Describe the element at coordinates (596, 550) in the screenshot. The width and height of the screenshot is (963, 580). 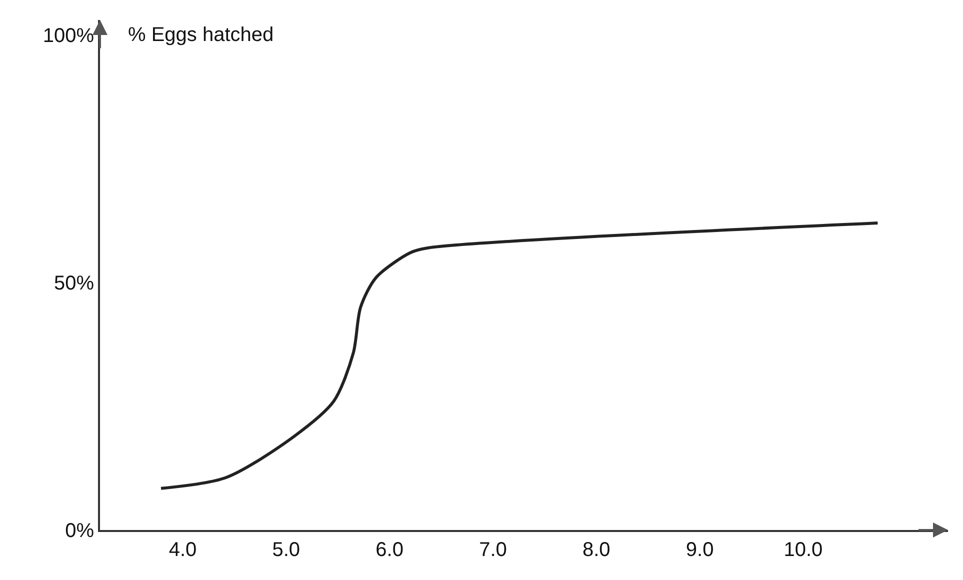
I see `x-tick-label: 8.0` at that location.